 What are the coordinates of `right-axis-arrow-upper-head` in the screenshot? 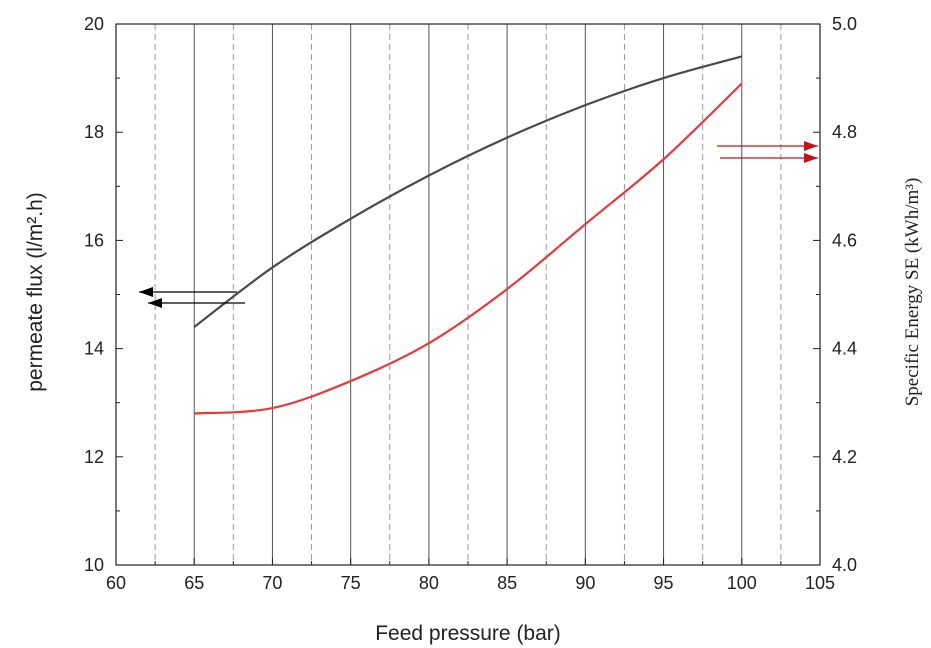 It's located at (811, 146).